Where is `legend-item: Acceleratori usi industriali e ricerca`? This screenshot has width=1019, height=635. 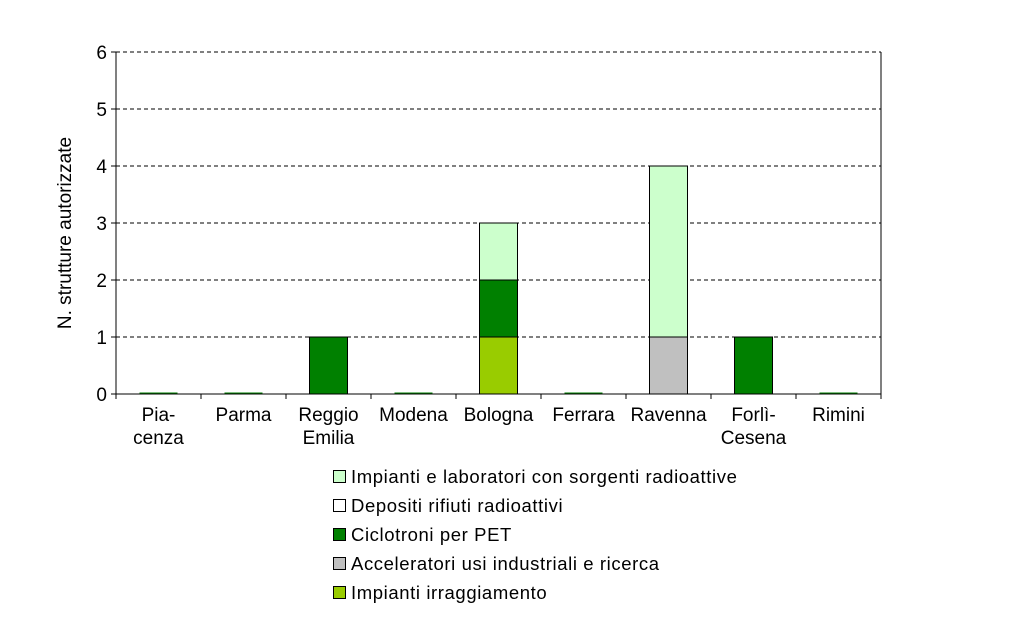 legend-item: Acceleratori usi industriali e ricerca is located at coordinates (593, 563).